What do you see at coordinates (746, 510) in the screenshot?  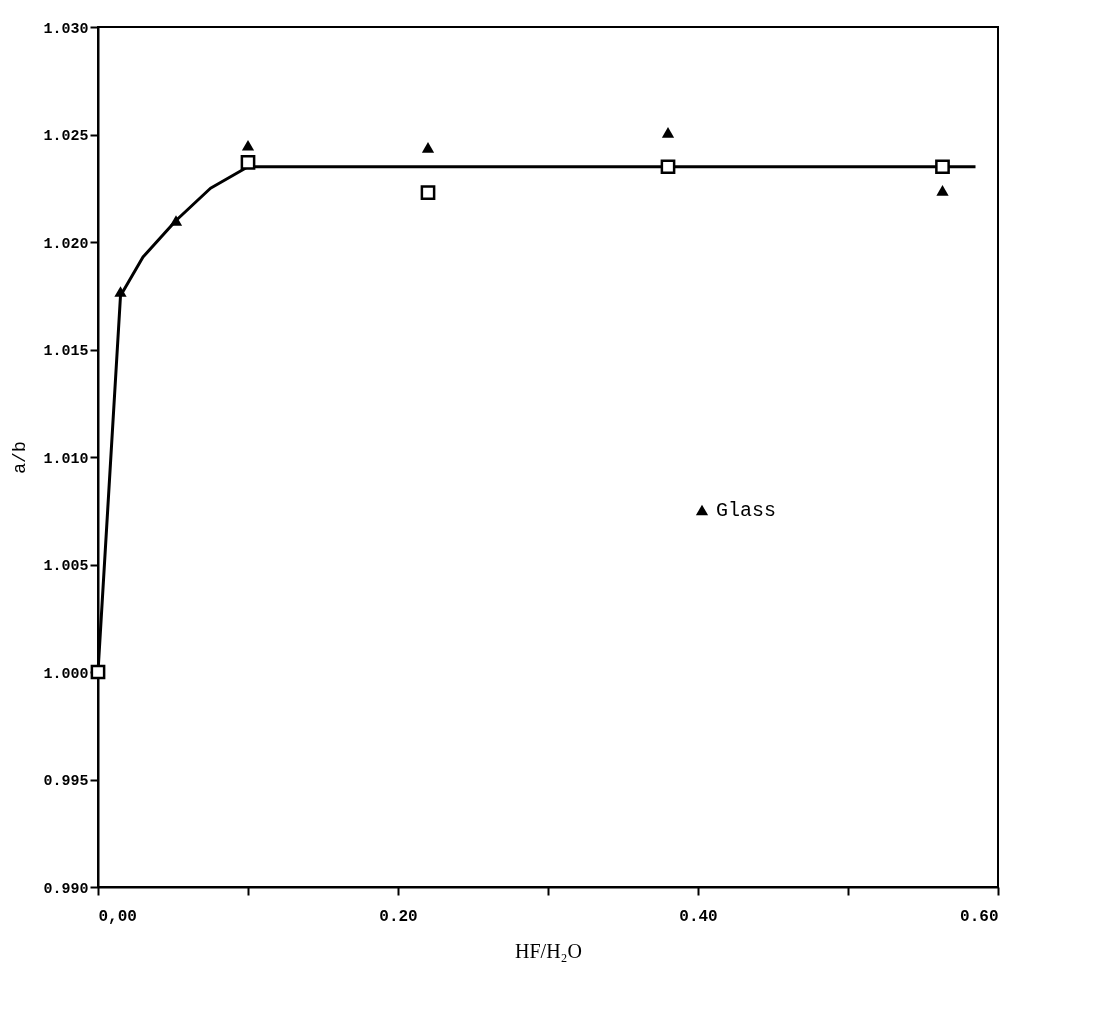 I see `legend-label: Glass` at bounding box center [746, 510].